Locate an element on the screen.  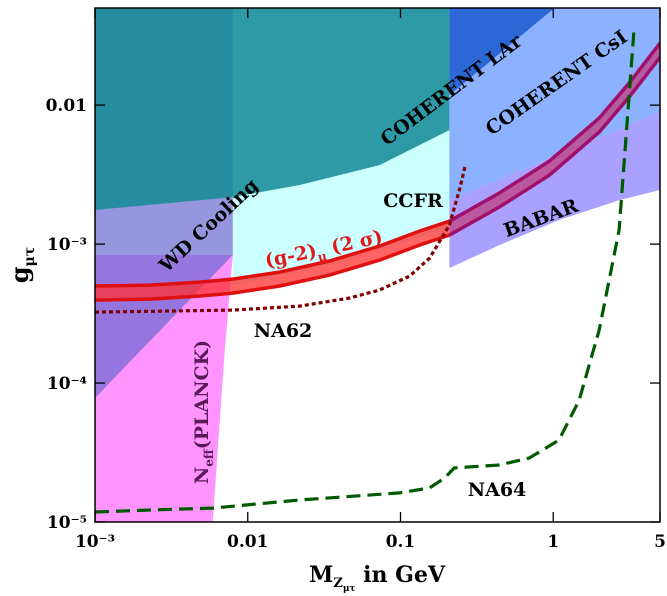
annotation-part: (PLANCK) is located at coordinates (202, 394).